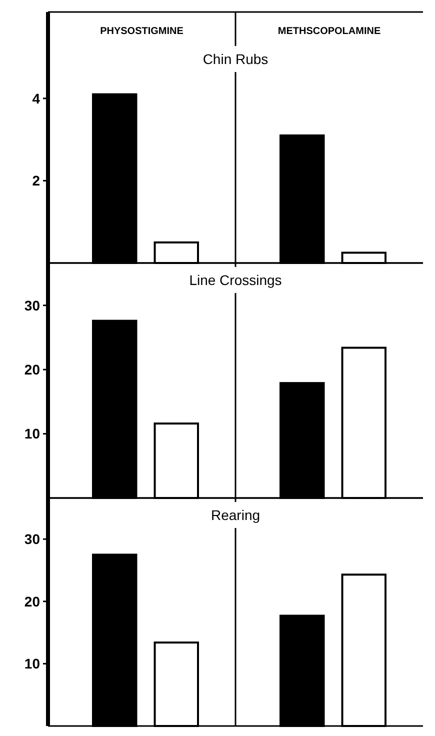  I want to click on y-tick-label: 2, so click(36, 180).